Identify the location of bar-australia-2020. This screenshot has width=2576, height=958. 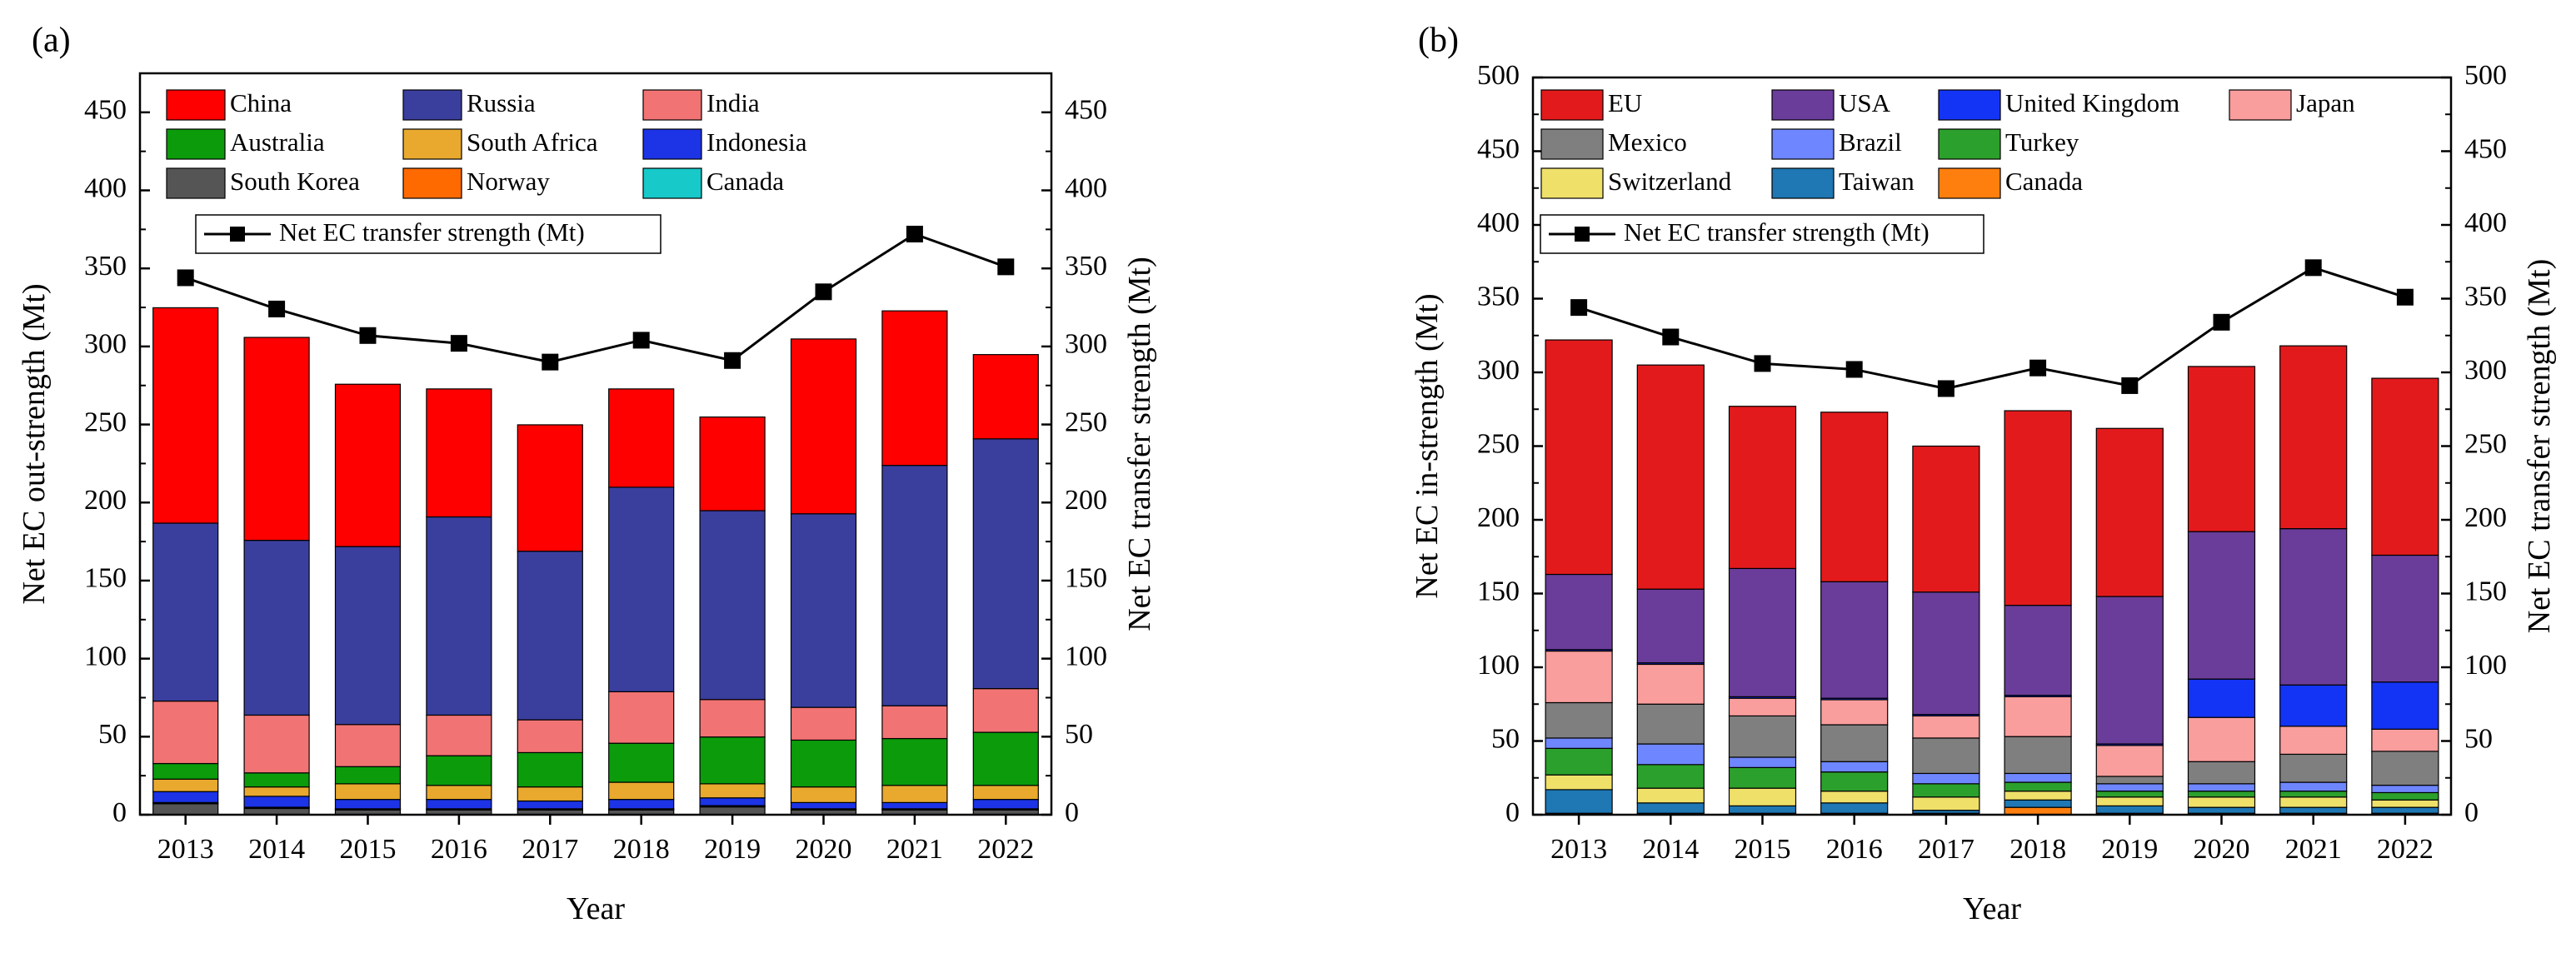
(823, 763).